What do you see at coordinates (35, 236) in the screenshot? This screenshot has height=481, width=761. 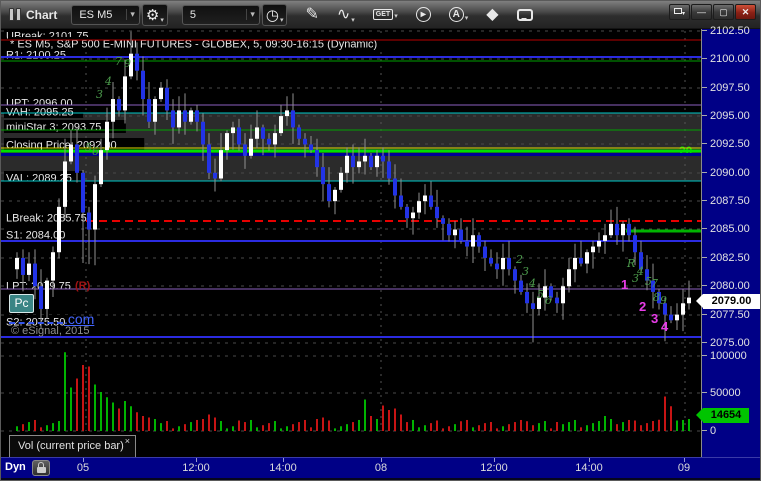 I see `svg-text: S1: 2084.00` at bounding box center [35, 236].